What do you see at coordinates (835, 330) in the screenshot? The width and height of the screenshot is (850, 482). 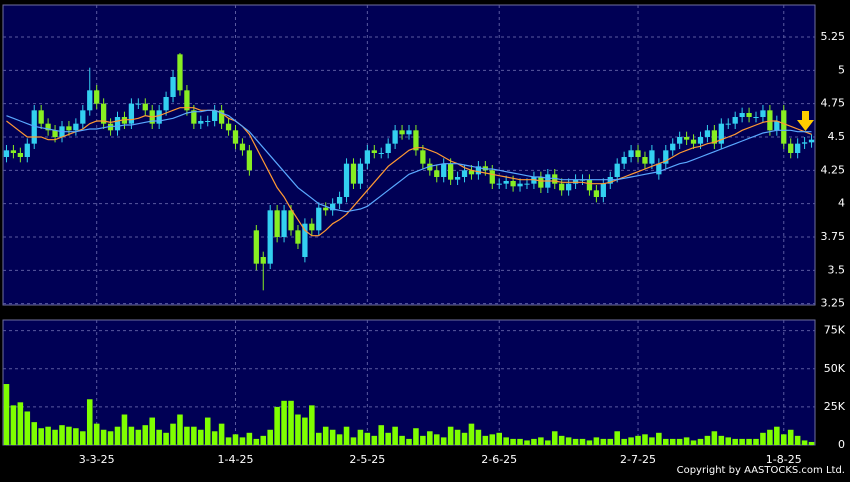 I see `y-tick-label: 75K` at bounding box center [835, 330].